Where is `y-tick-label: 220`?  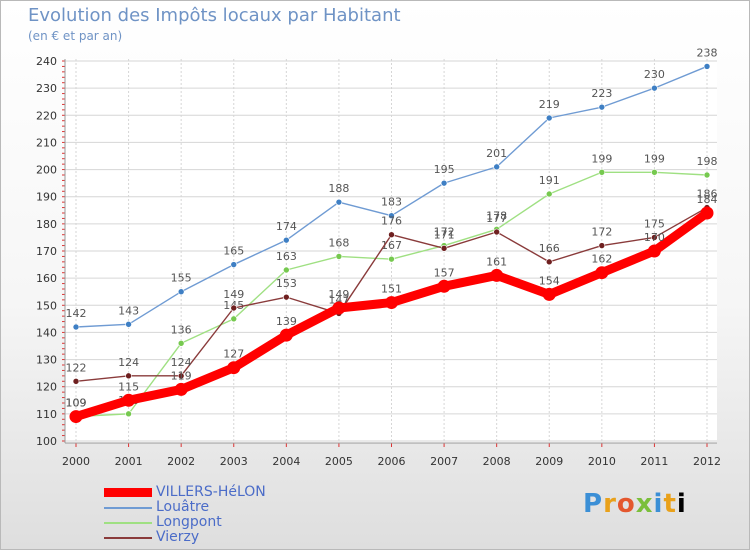 y-tick-label: 220 is located at coordinates (46, 115).